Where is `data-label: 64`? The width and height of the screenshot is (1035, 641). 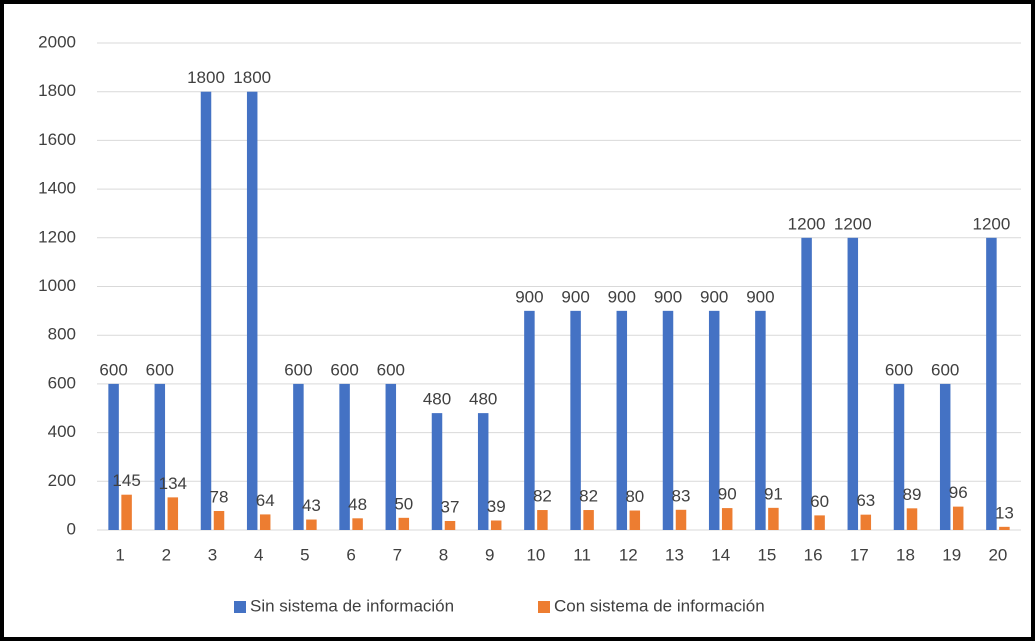 data-label: 64 is located at coordinates (265, 500).